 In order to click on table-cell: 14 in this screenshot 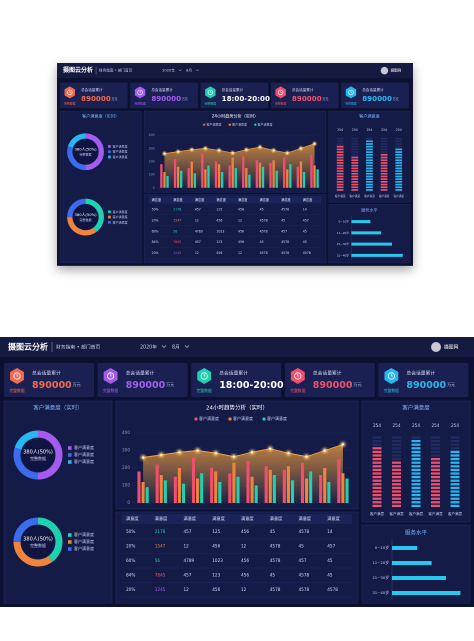, I will do `click(330, 531)`.